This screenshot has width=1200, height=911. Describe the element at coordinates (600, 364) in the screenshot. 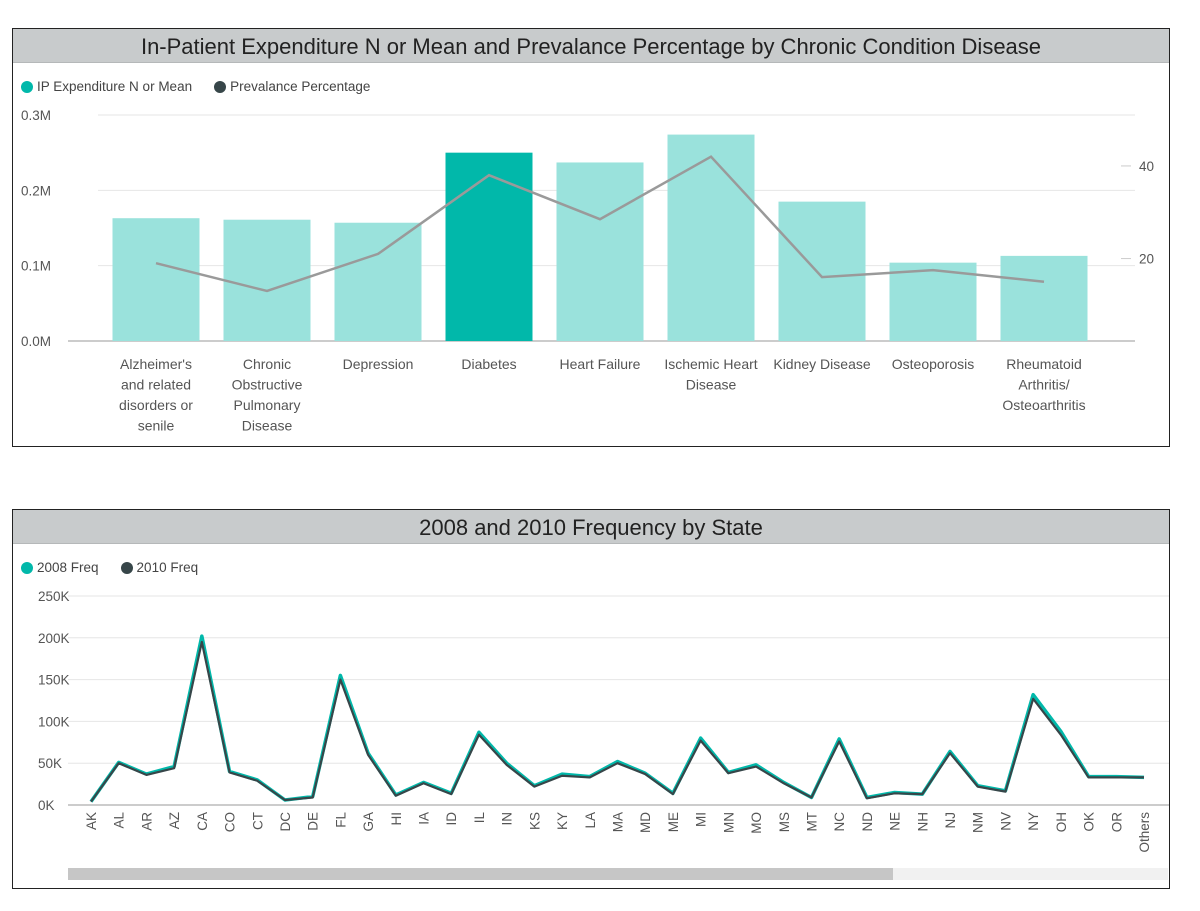

I see `x-tick-label-4: Heart Failure` at that location.